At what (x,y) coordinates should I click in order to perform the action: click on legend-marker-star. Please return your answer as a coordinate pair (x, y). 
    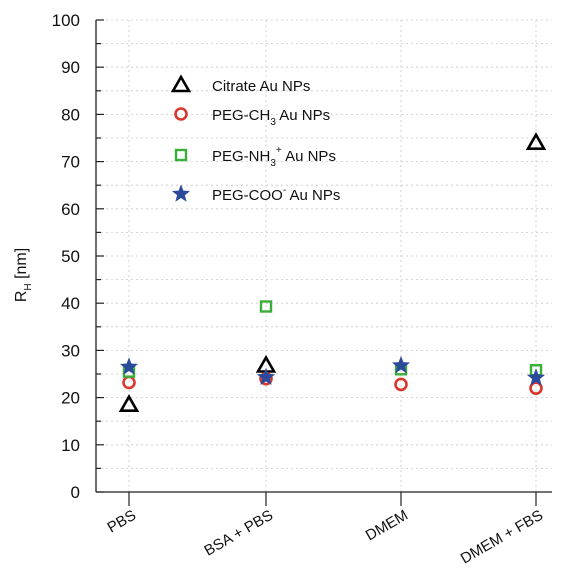
    Looking at the image, I should click on (181, 193).